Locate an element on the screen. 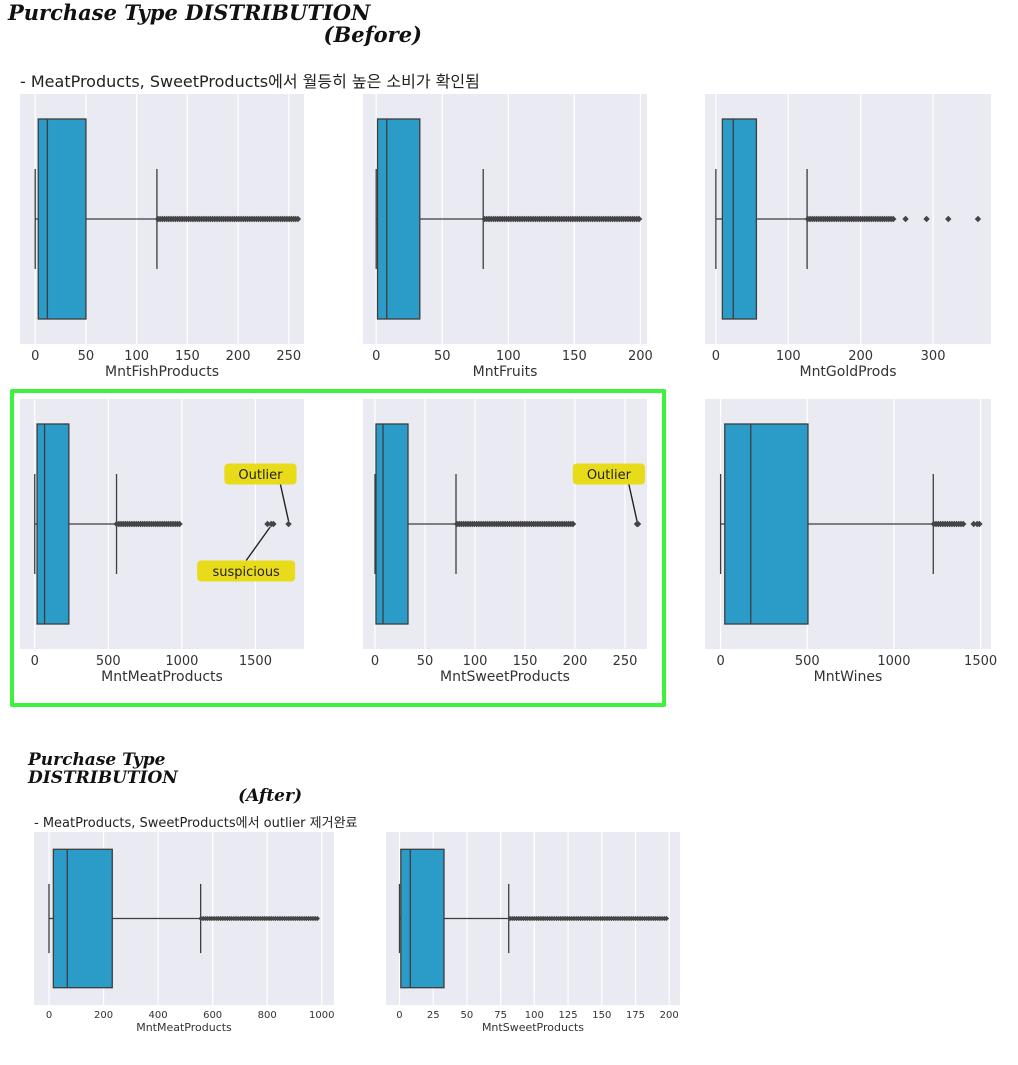 Image resolution: width=1018 pixels, height=1065 pixels. after-title-line2: (After) is located at coordinates (270, 795).